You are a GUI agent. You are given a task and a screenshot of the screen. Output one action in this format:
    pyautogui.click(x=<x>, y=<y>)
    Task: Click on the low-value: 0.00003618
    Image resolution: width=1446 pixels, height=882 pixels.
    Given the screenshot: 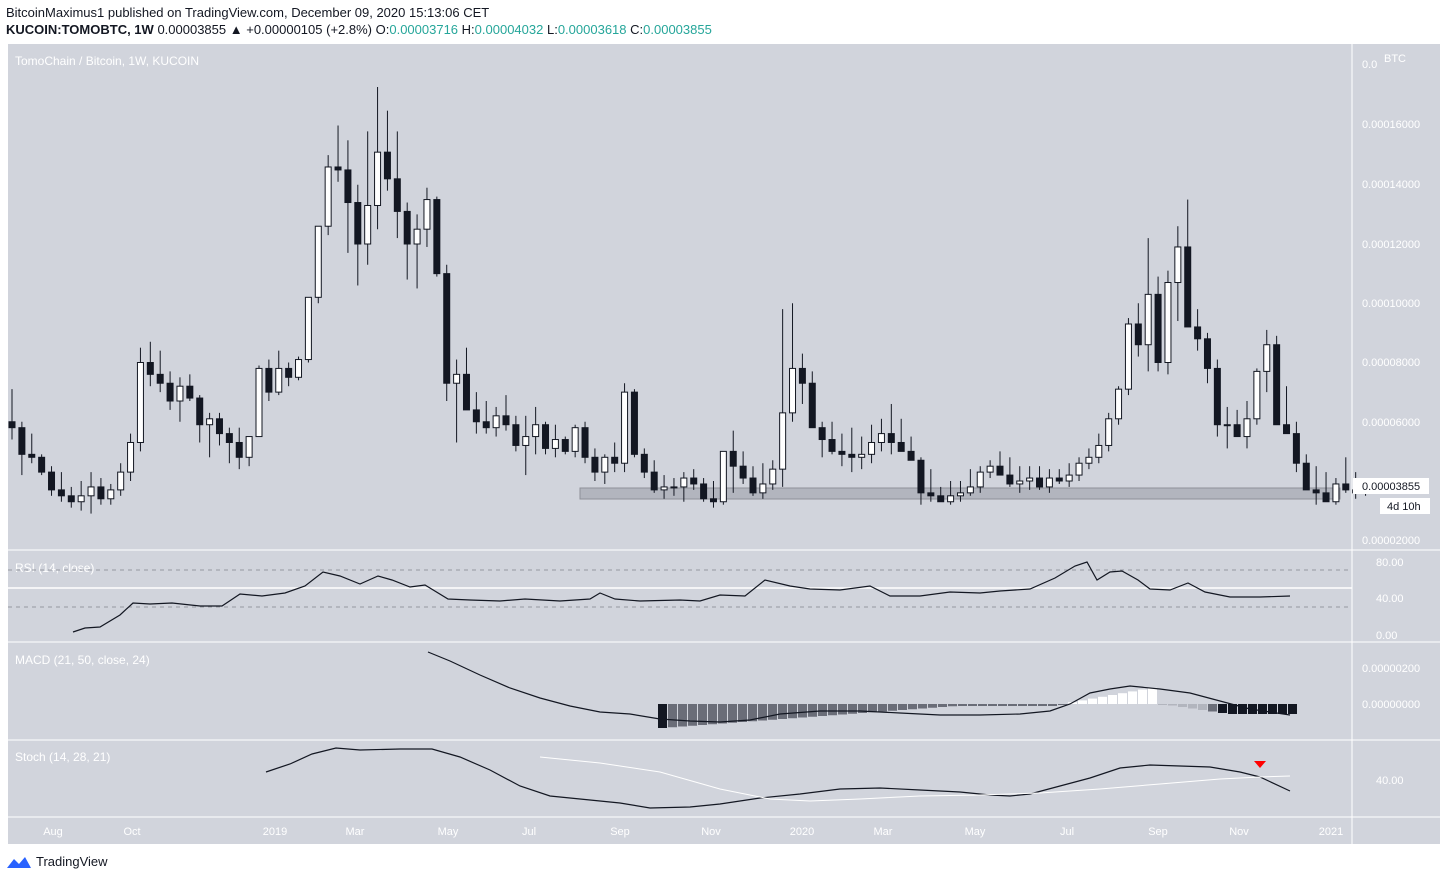 What is the action you would take?
    pyautogui.click(x=592, y=29)
    